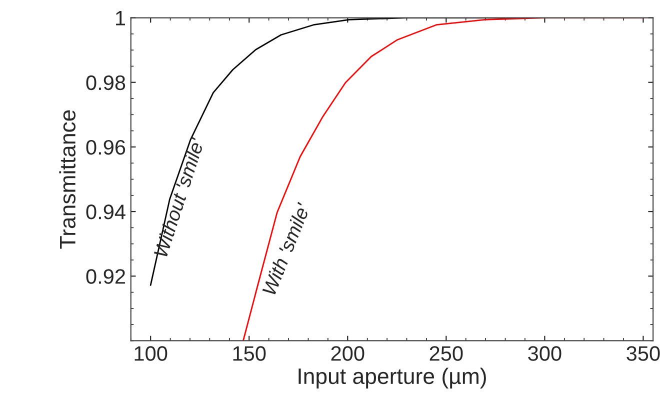 The width and height of the screenshot is (661, 413). What do you see at coordinates (106, 212) in the screenshot?
I see `y-tick-label: 0.94` at bounding box center [106, 212].